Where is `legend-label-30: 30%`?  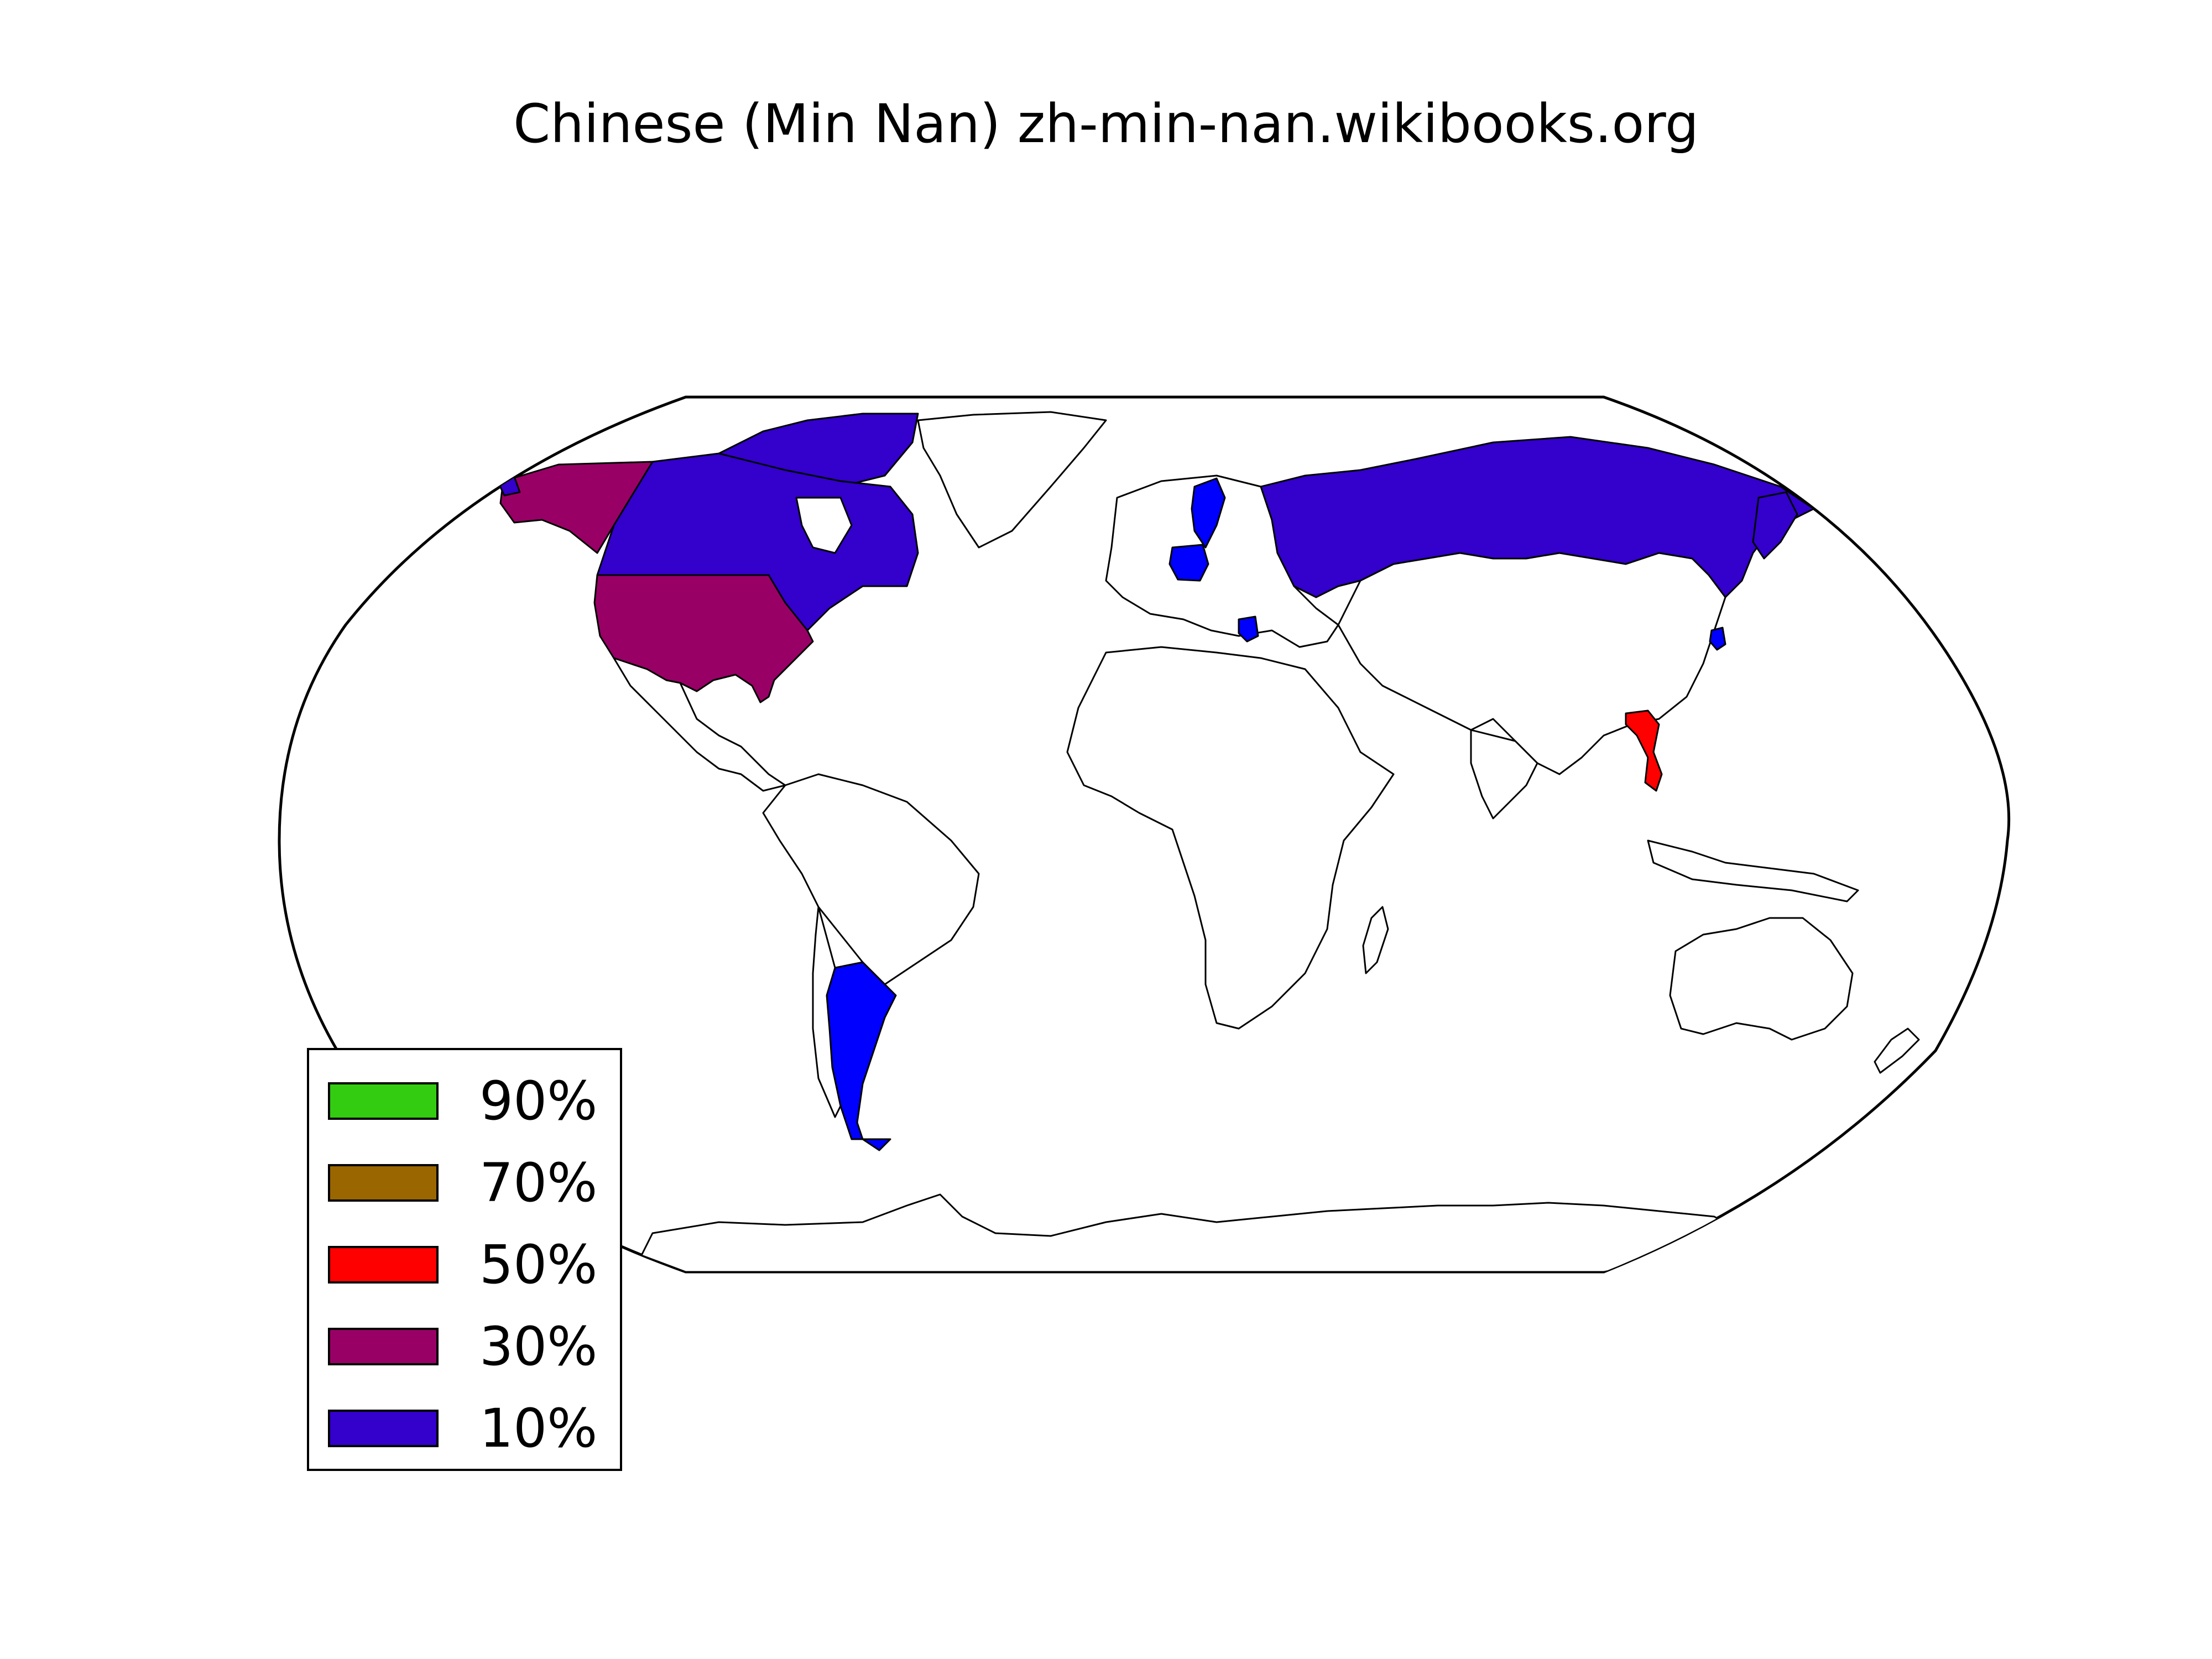
legend-label-30: 30% is located at coordinates (539, 1347).